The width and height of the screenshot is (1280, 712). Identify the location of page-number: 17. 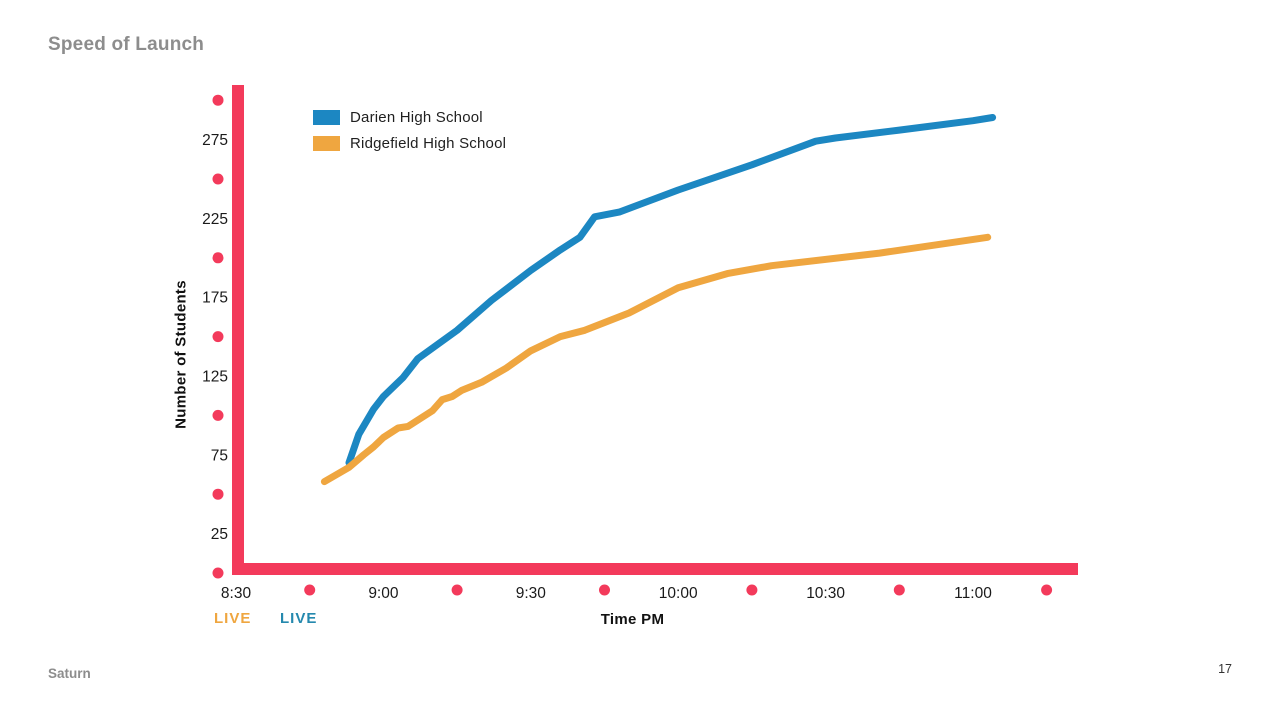
(1225, 669).